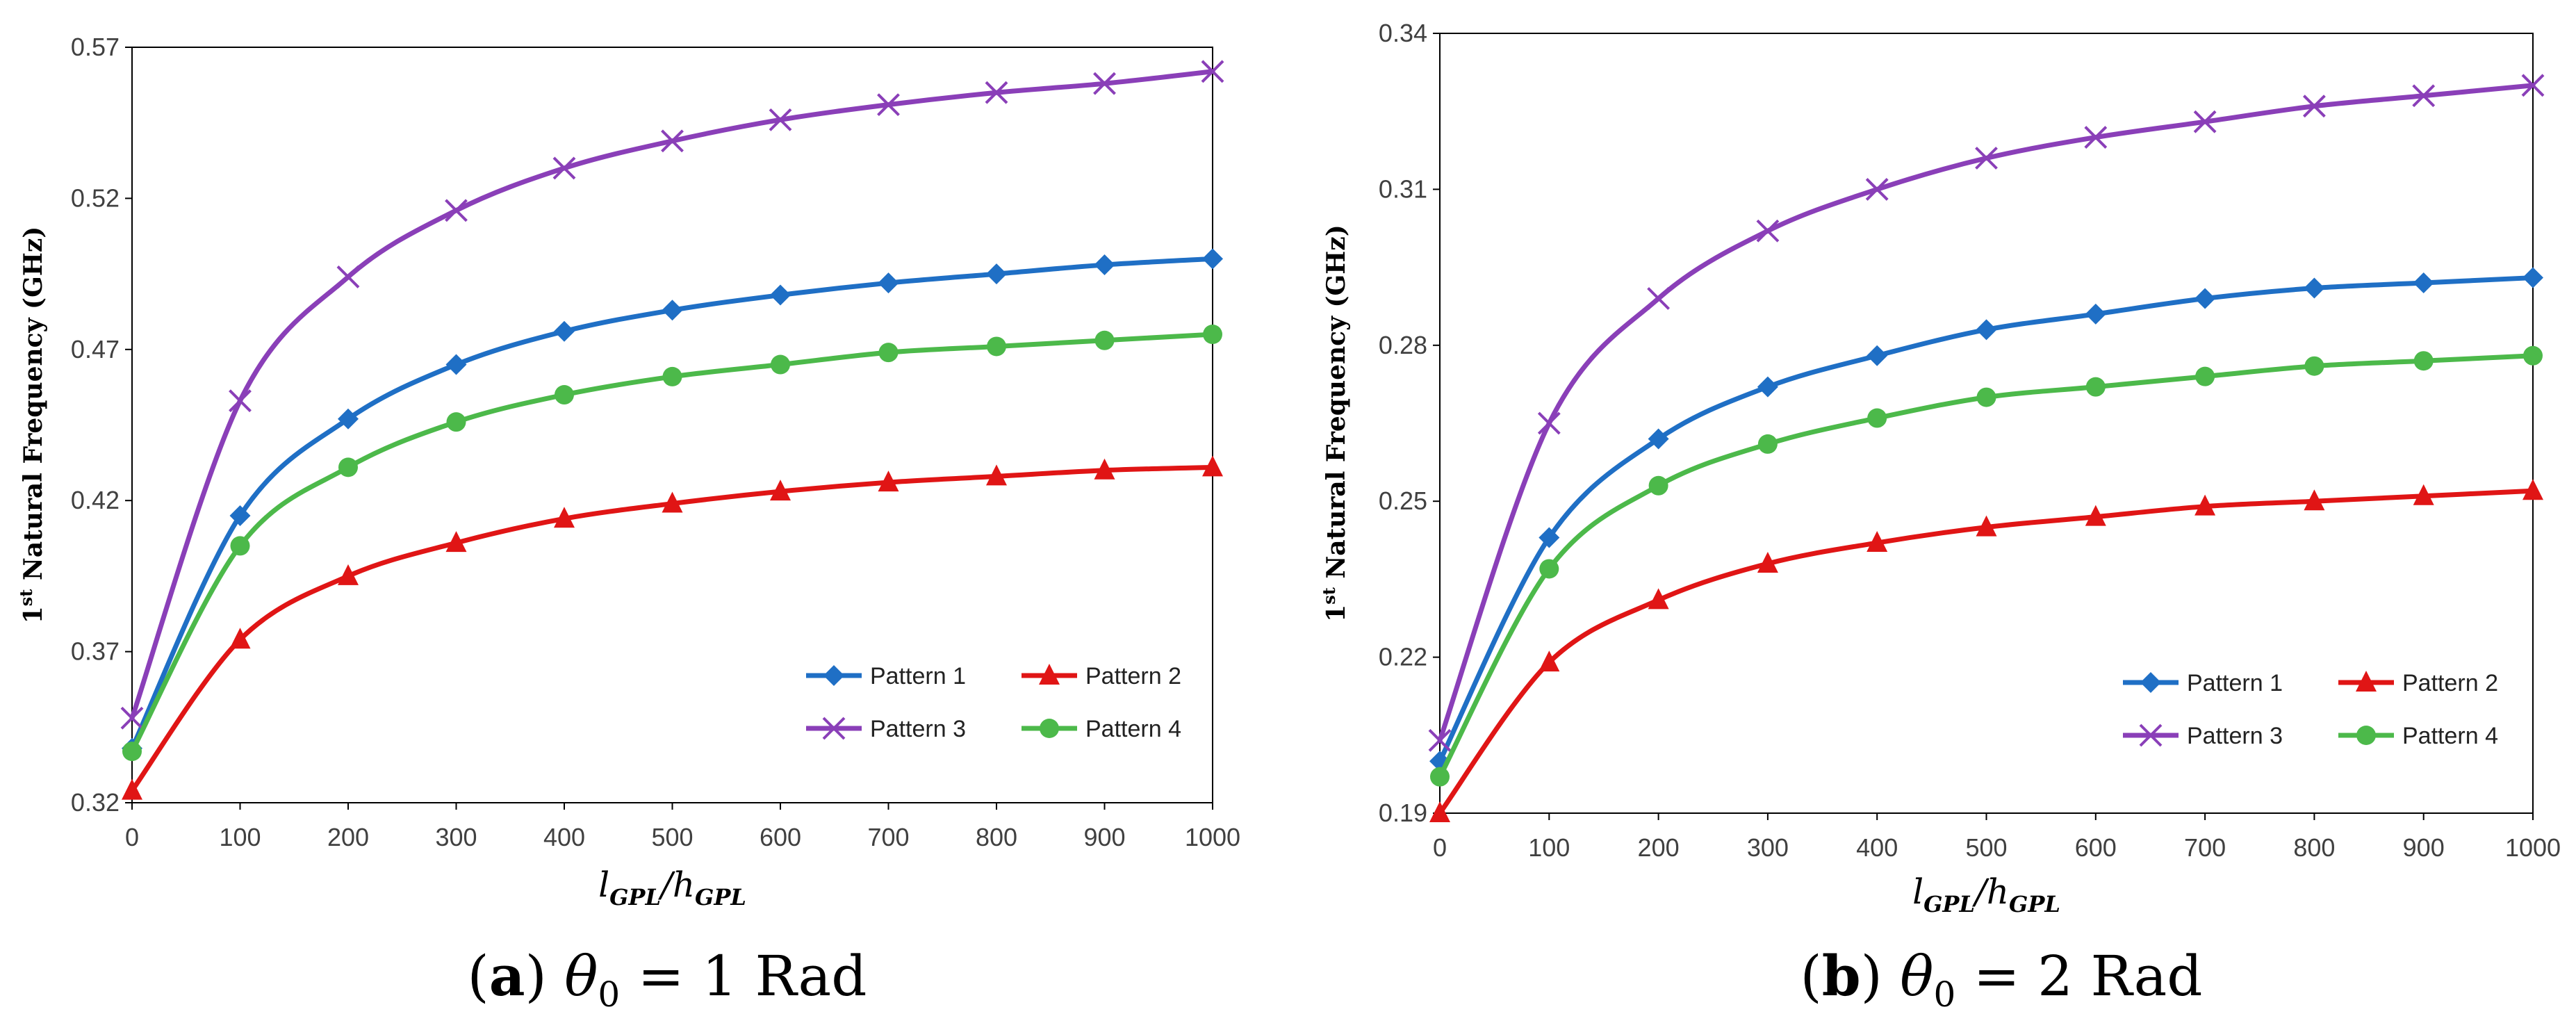  I want to click on panel-b-series-1-point, so click(2532, 277).